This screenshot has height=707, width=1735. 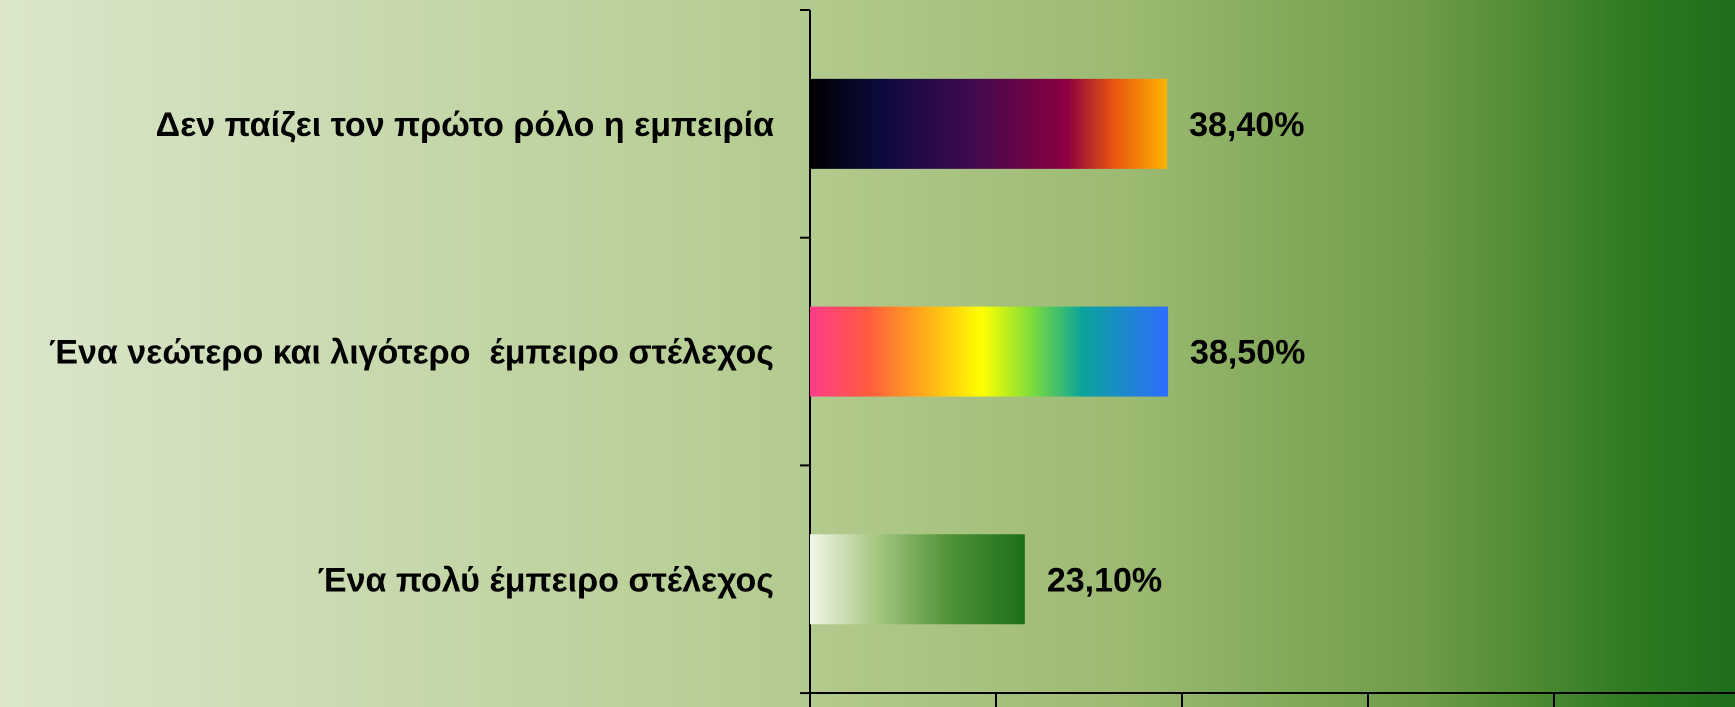 I want to click on category-label-1: Δεν παίζει τον πρώτο ρόλο η εμπειρία, so click(x=465, y=125).